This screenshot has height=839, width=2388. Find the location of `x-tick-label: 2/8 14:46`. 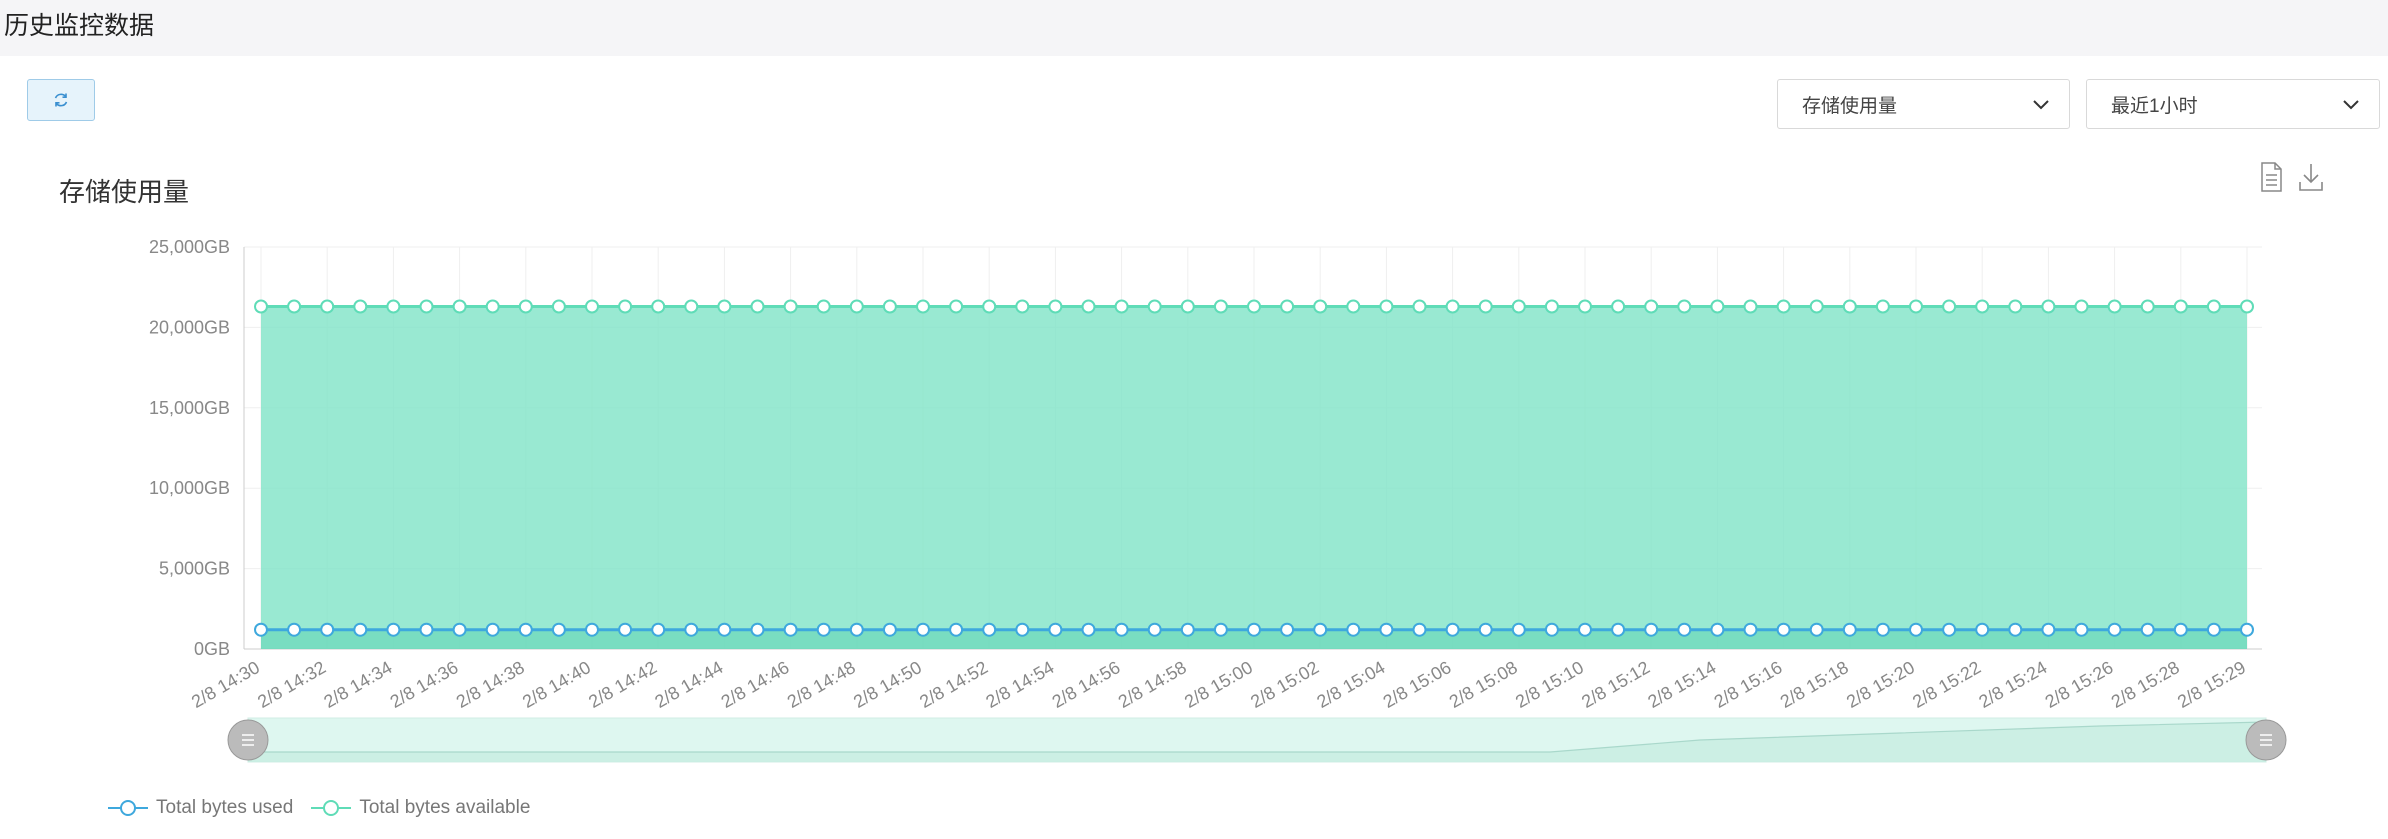

x-tick-label: 2/8 14:46 is located at coordinates (755, 684).